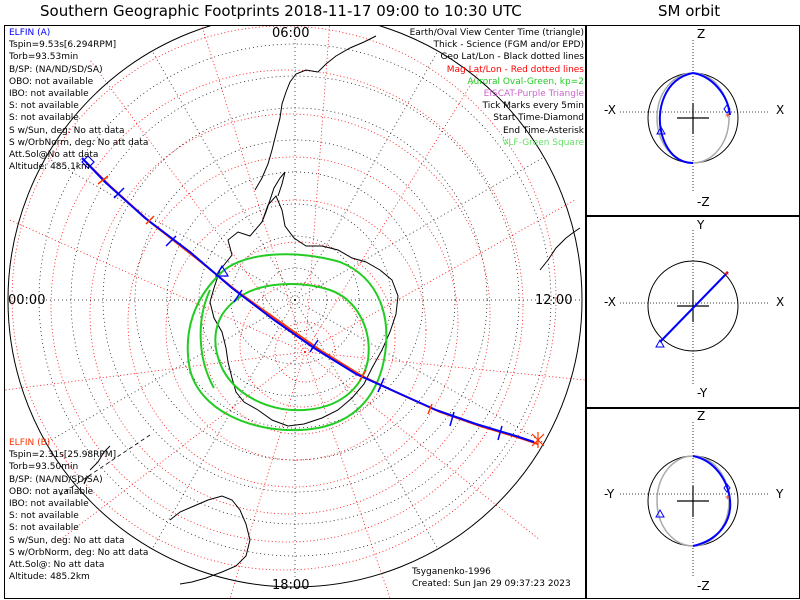 The image size is (800, 600). What do you see at coordinates (695, 307) in the screenshot?
I see `sm-panel-xy: *` at bounding box center [695, 307].